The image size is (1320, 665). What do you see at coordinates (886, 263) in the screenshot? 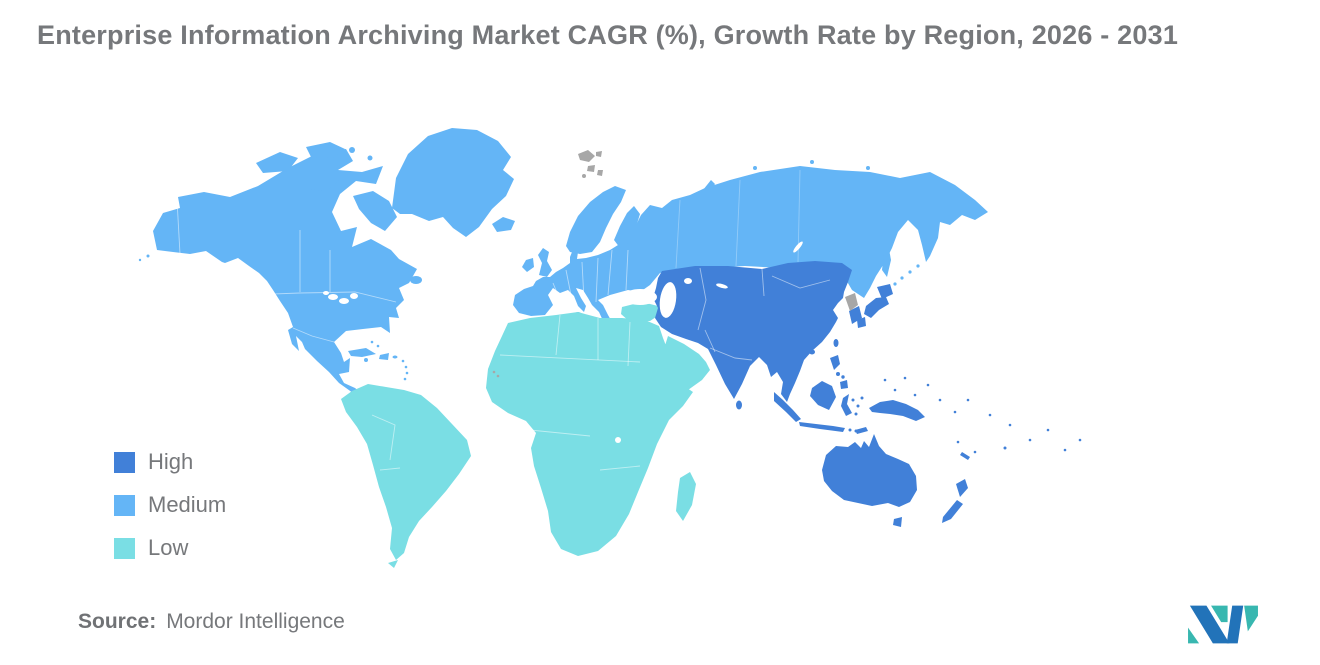
I see `region-sakhalin` at bounding box center [886, 263].